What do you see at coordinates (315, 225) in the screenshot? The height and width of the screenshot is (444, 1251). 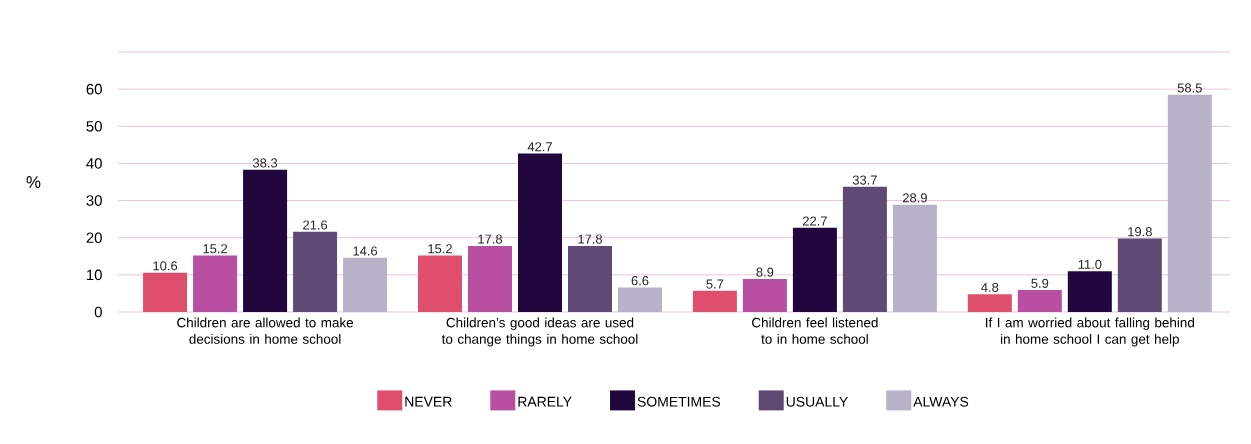 I see `data-label: 21.6` at bounding box center [315, 225].